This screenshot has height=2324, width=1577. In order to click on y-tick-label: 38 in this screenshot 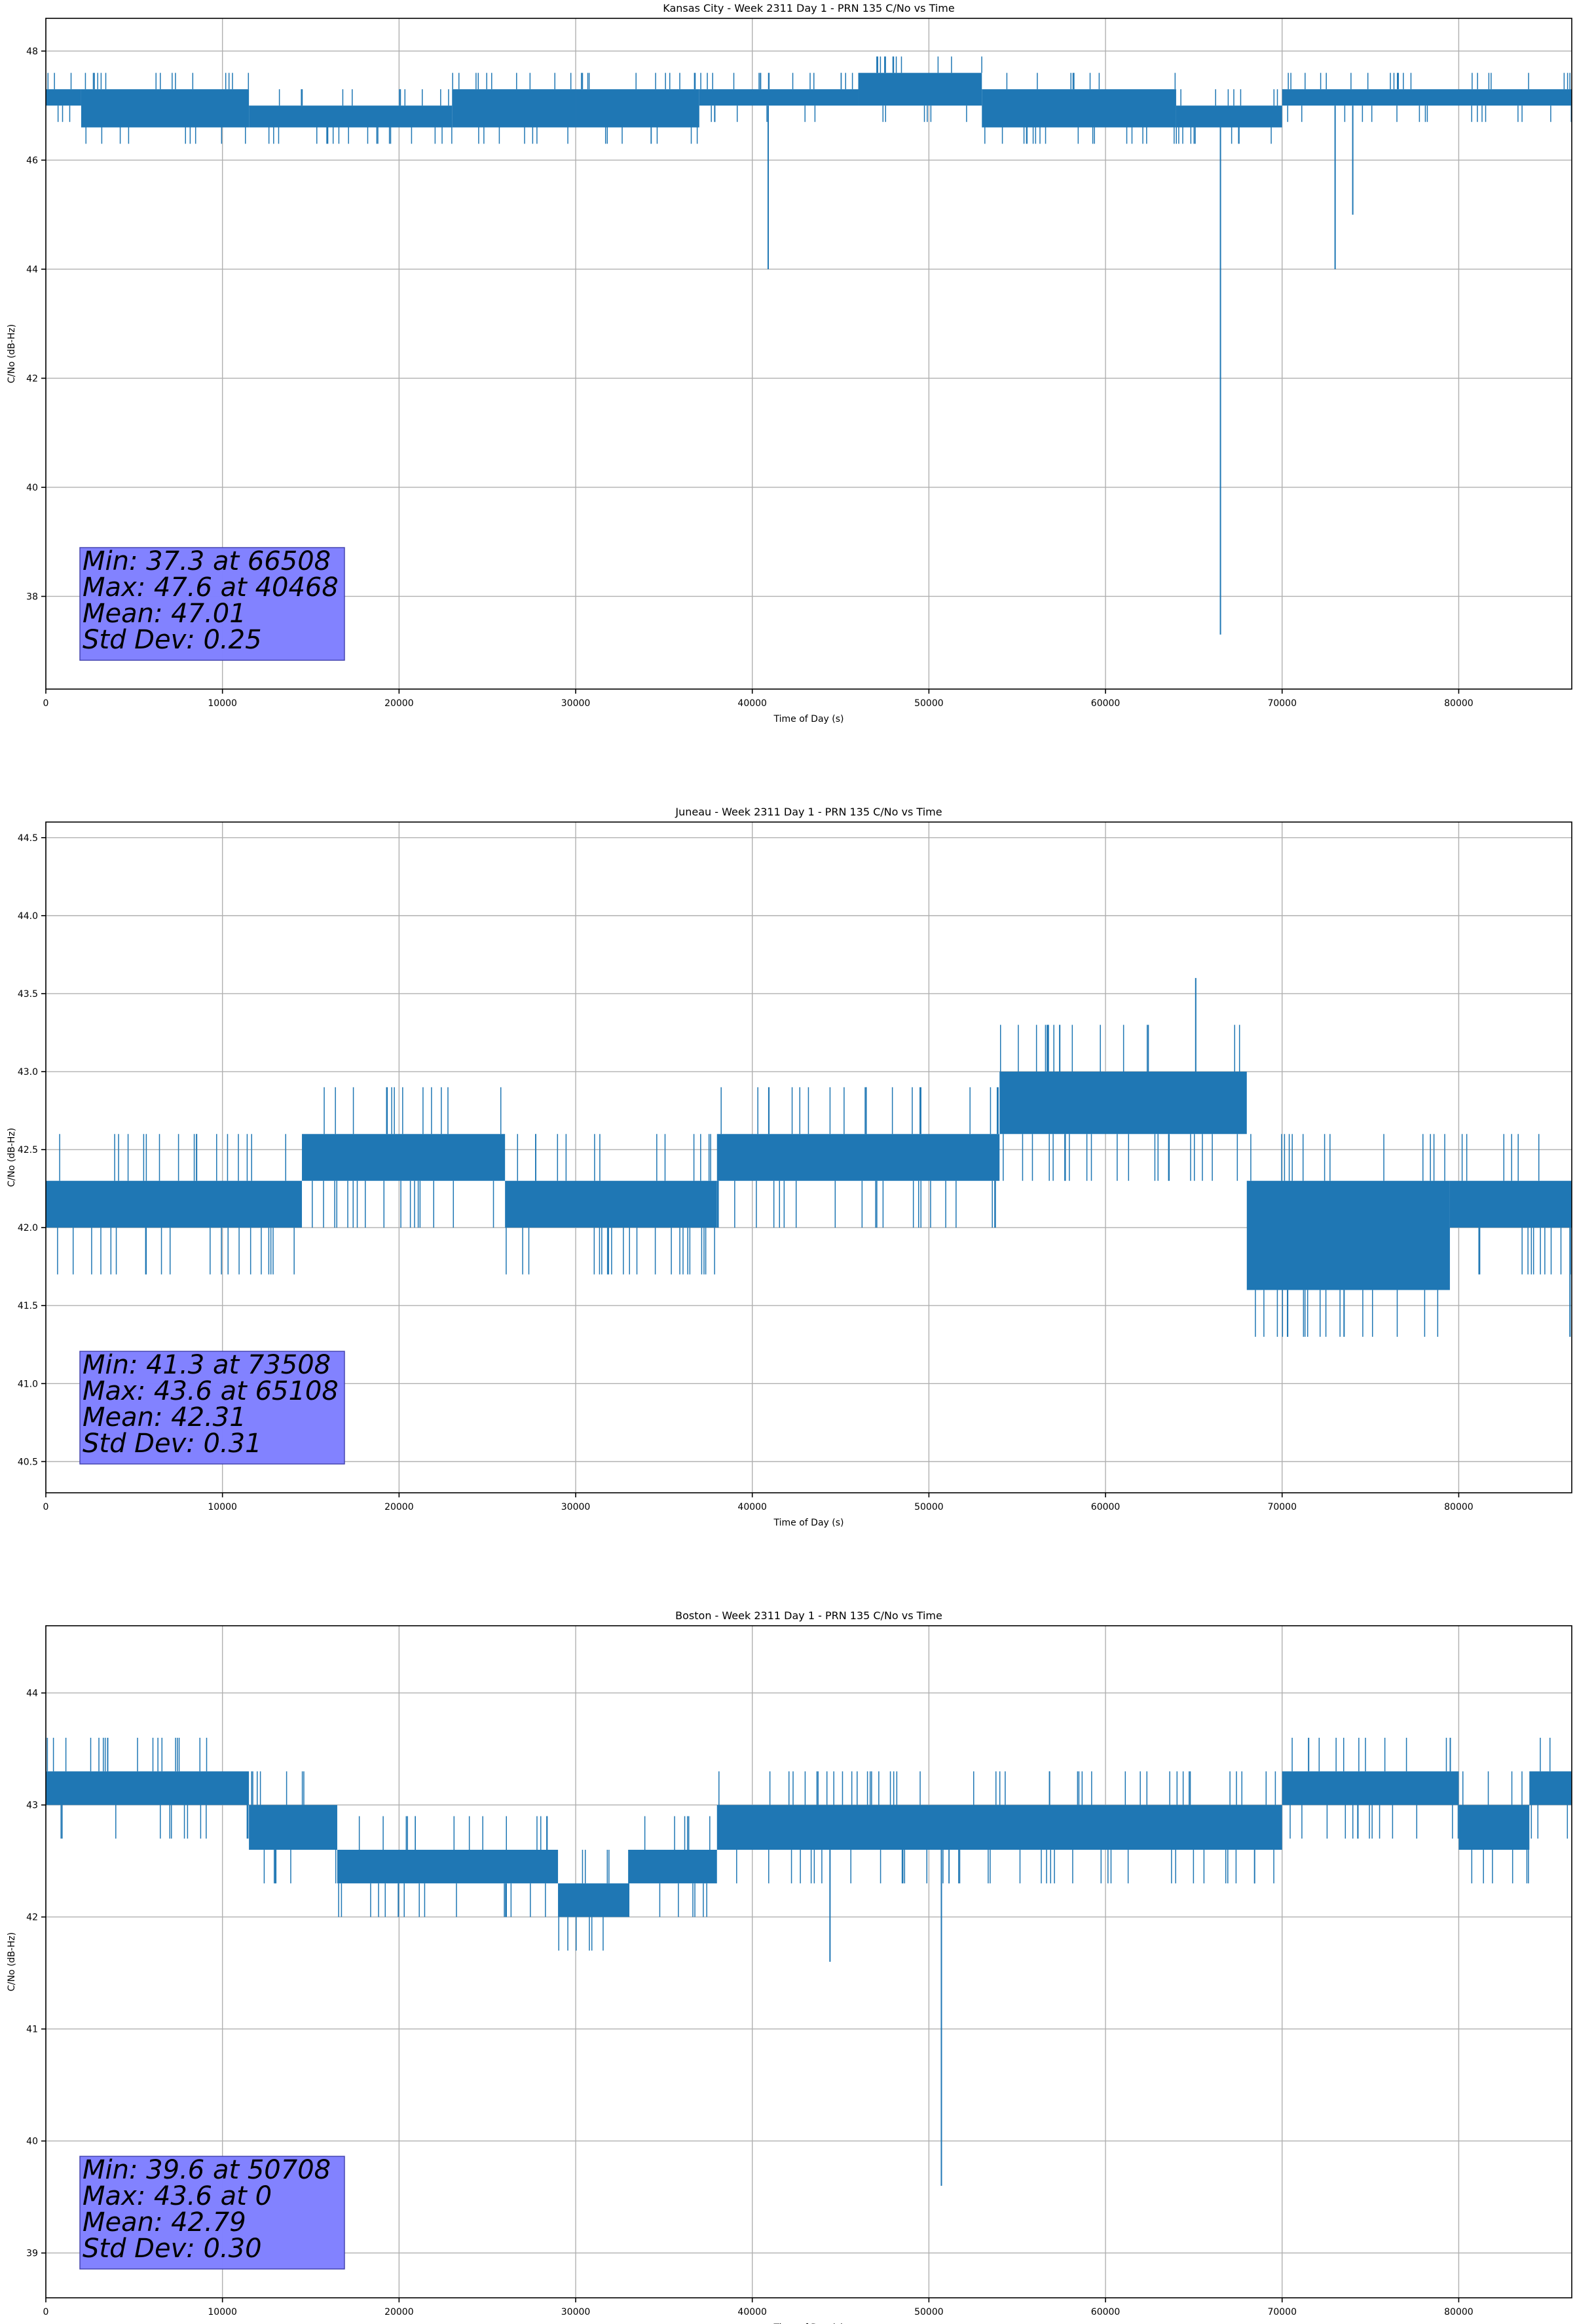, I will do `click(32, 596)`.